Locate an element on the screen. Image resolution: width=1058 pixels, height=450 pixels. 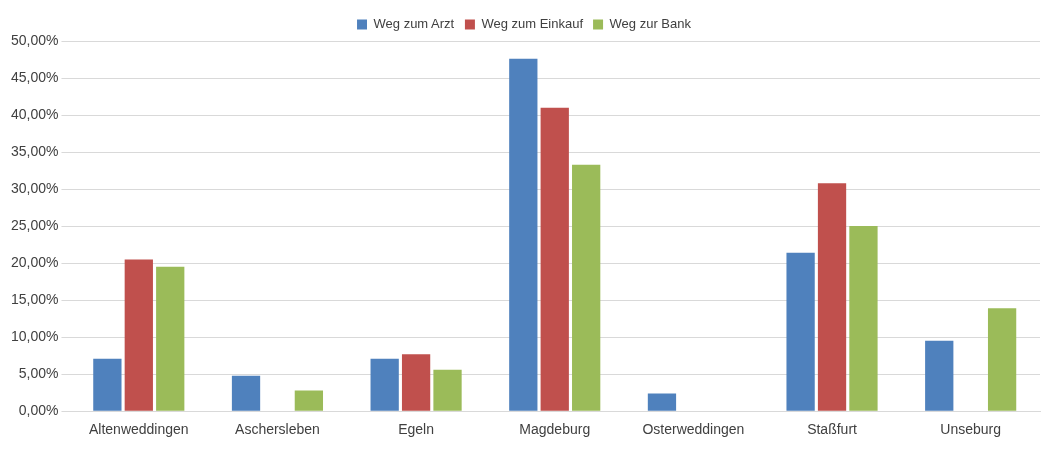
y-tick-label: 0,00% is located at coordinates (38, 410).